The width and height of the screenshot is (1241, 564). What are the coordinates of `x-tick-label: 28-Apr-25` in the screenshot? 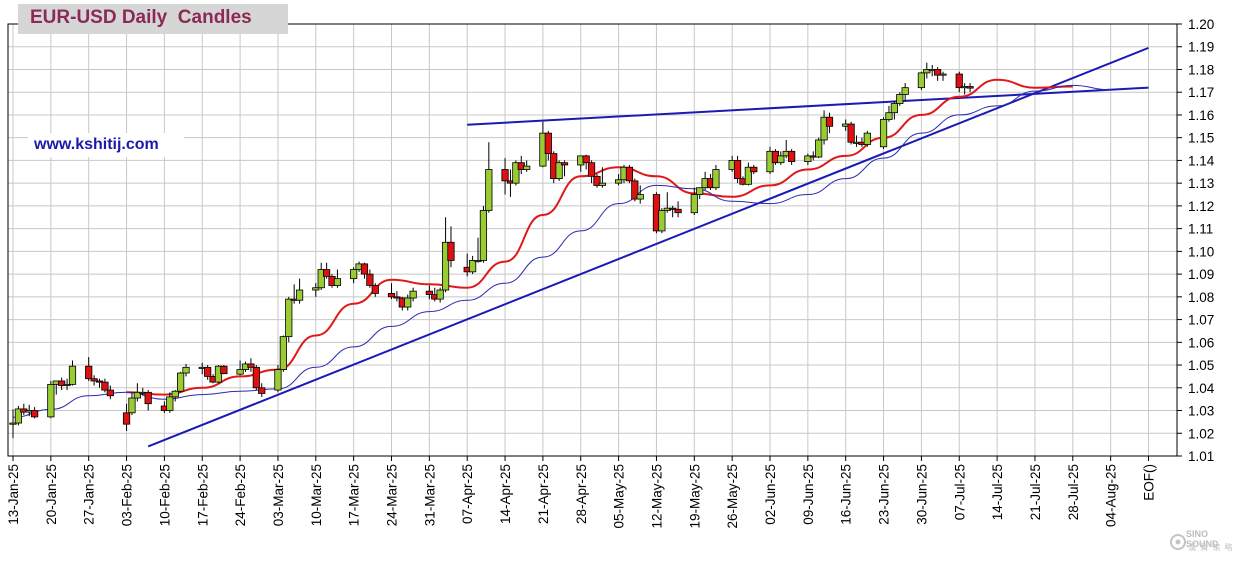 It's located at (581, 494).